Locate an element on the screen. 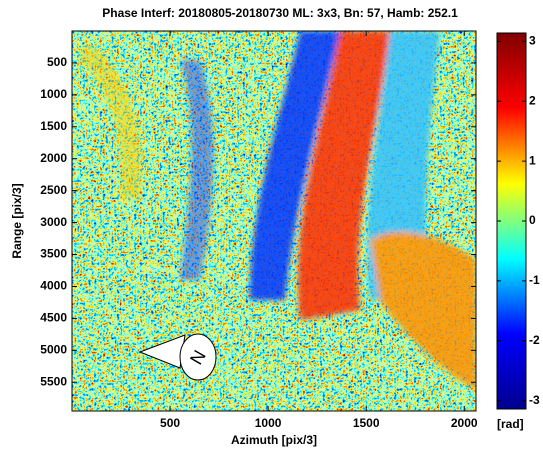  y-tick-label: 4000 is located at coordinates (53, 286).